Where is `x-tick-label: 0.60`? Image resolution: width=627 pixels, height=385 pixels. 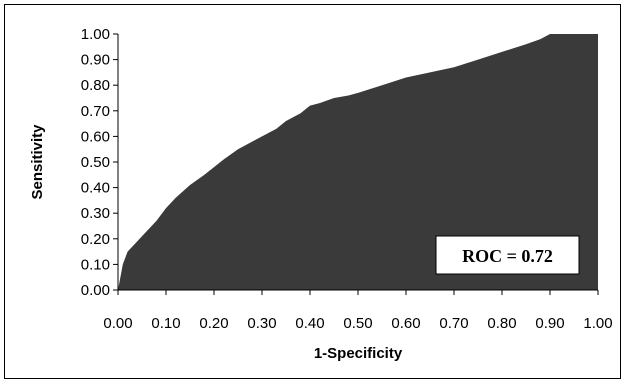
x-tick-label: 0.60 is located at coordinates (405, 323).